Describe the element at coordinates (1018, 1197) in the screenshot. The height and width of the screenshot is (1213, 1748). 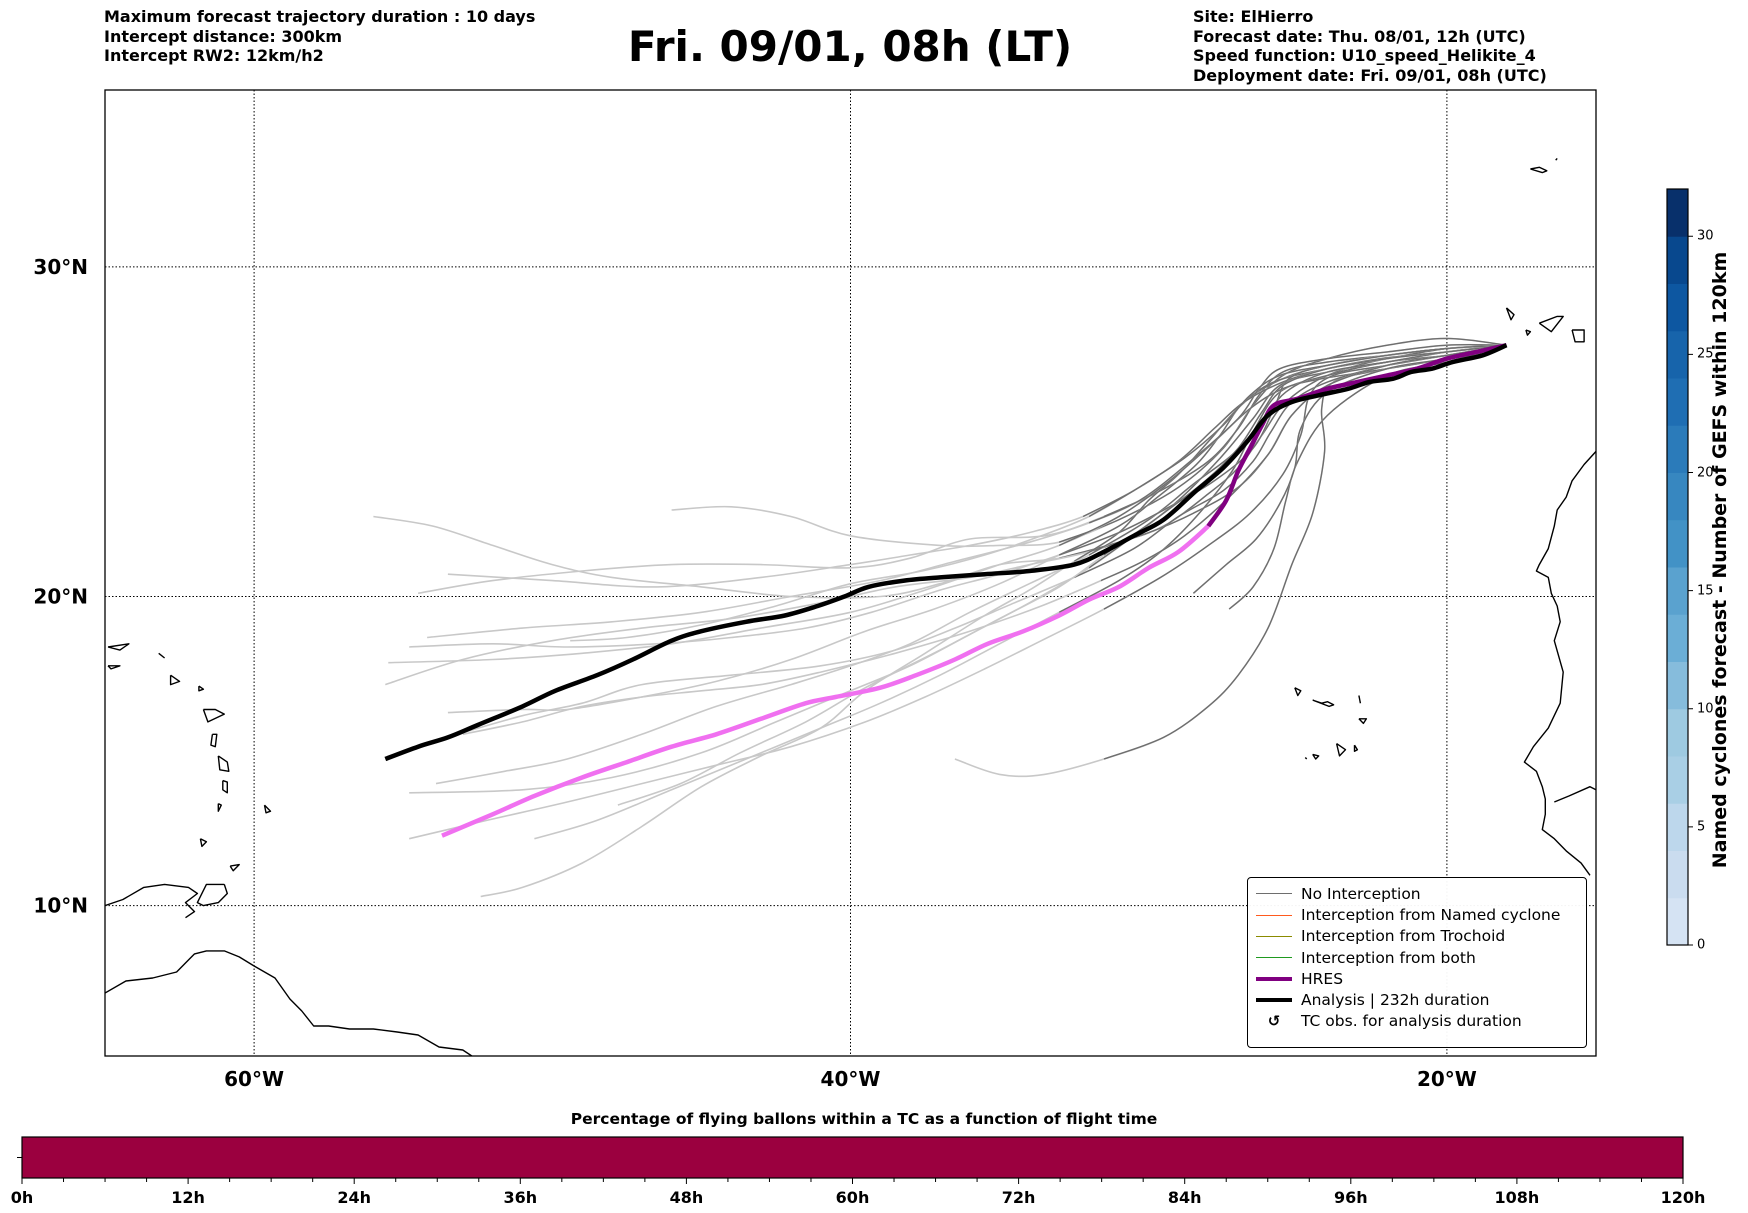
I see `flight-time-tick-label: 72h` at that location.